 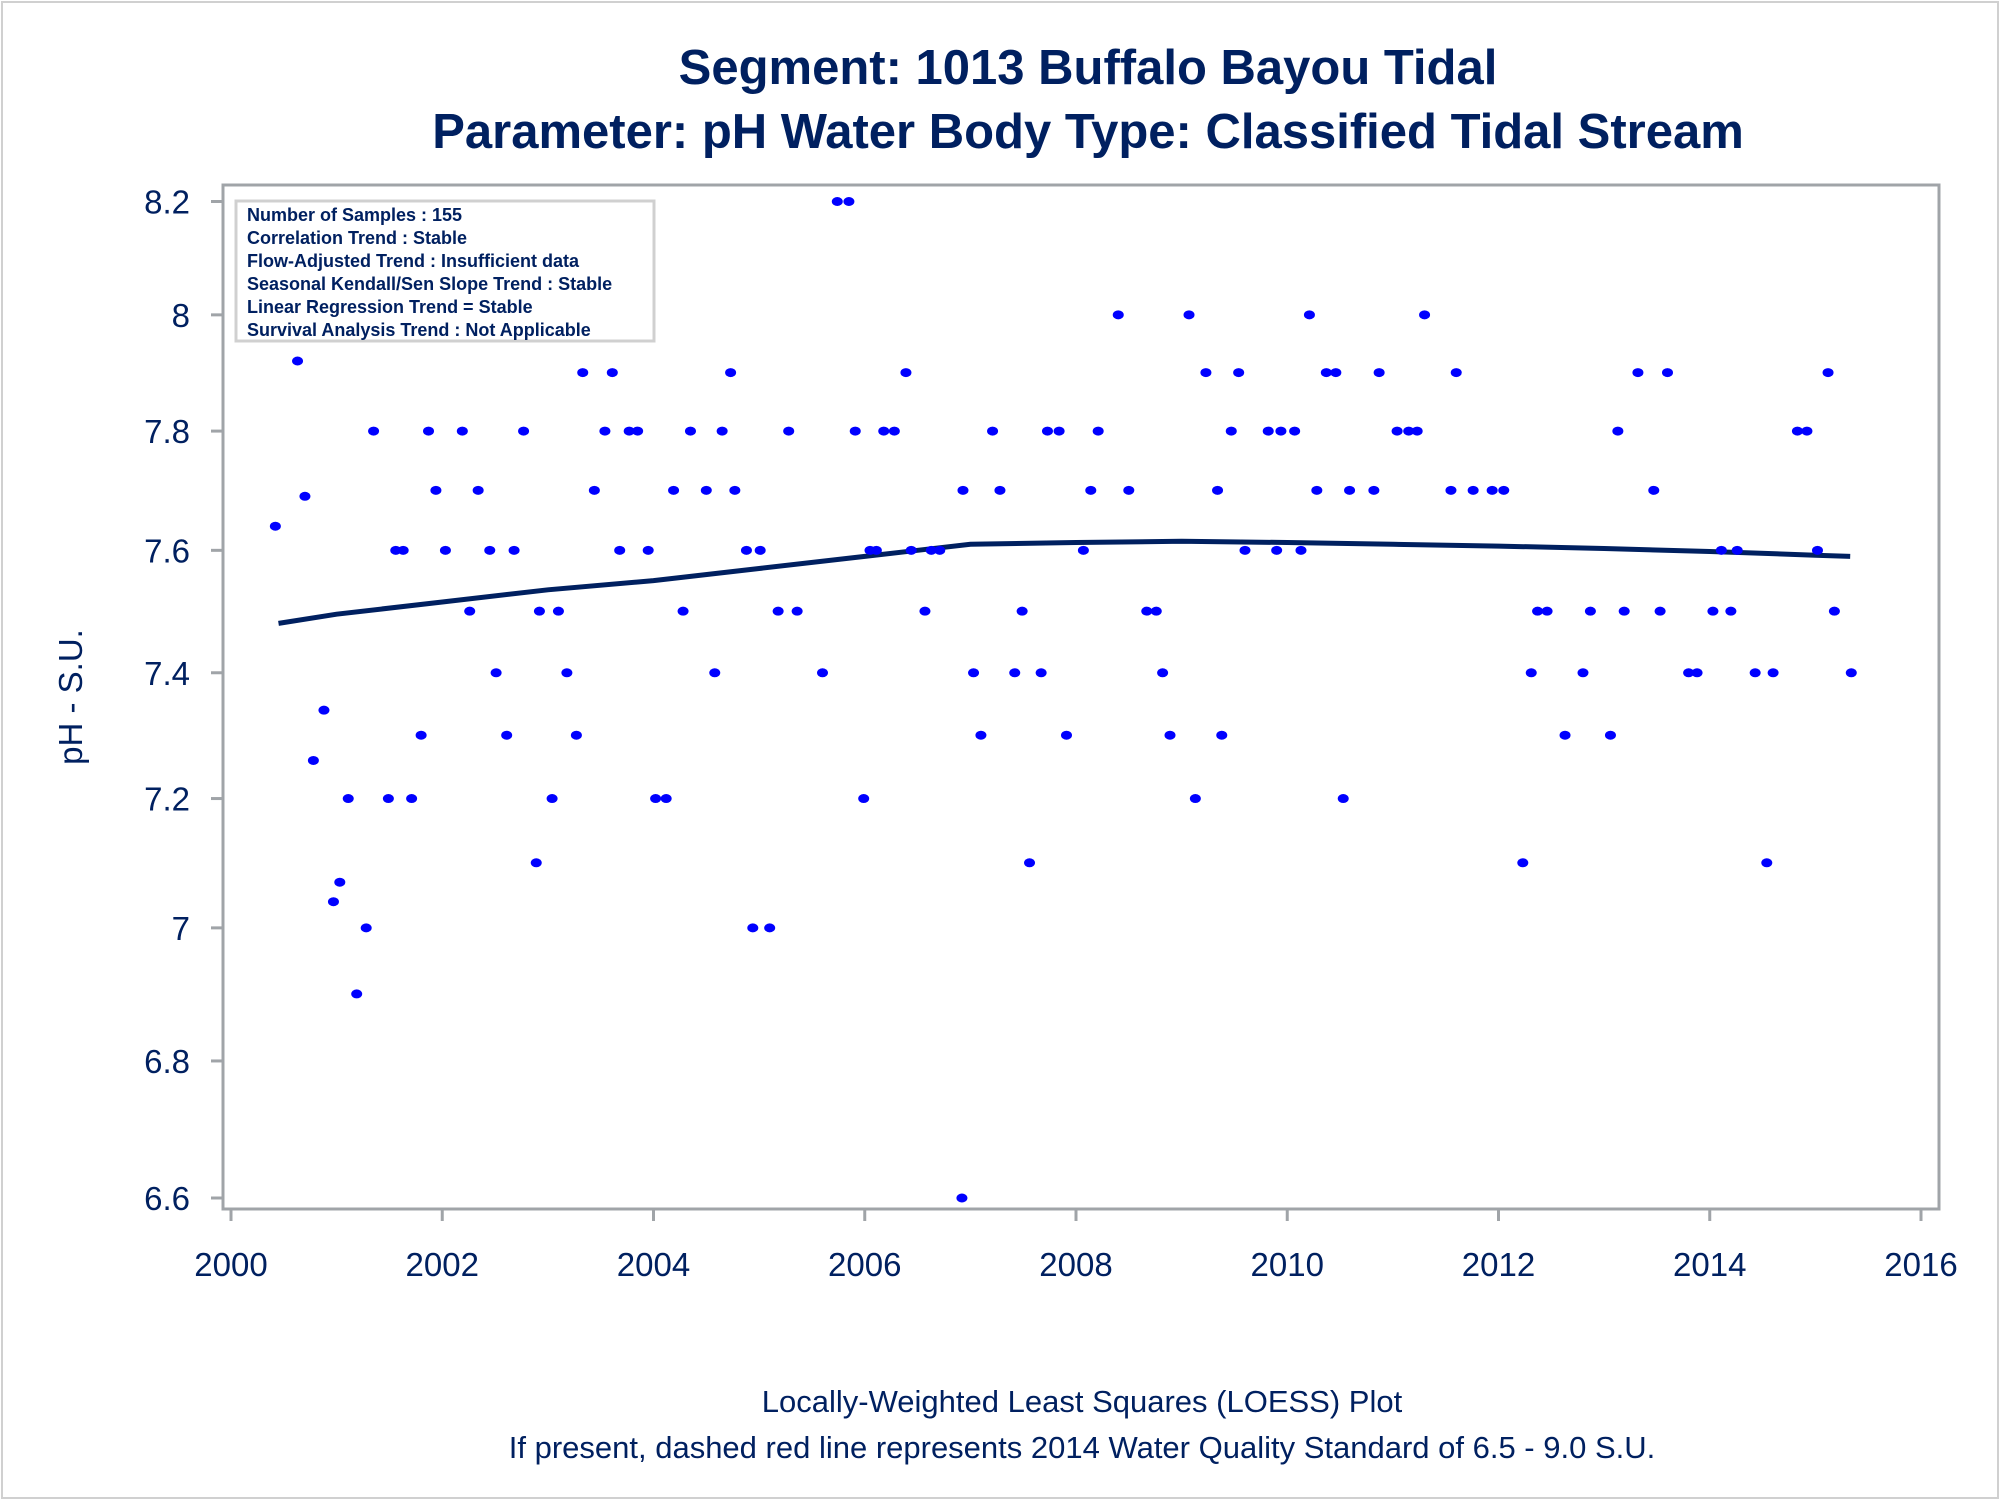 What do you see at coordinates (181, 315) in the screenshot?
I see `y-tick-label: 8` at bounding box center [181, 315].